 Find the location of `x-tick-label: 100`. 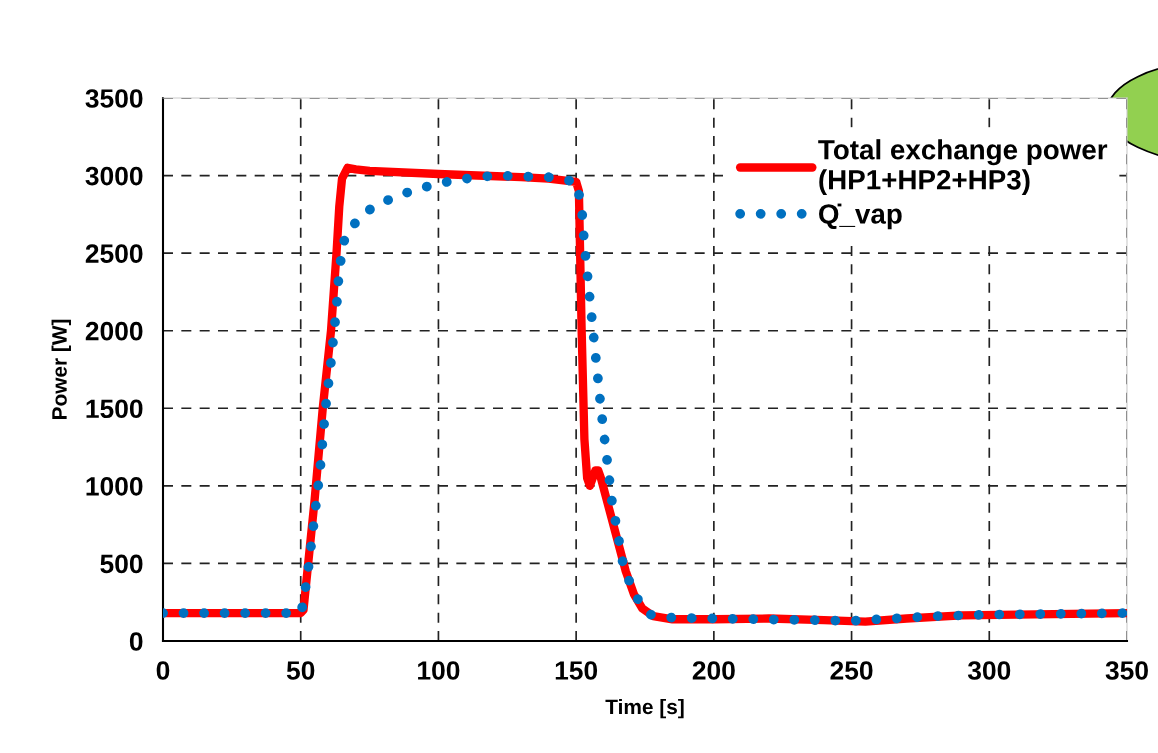

x-tick-label: 100 is located at coordinates (439, 670).